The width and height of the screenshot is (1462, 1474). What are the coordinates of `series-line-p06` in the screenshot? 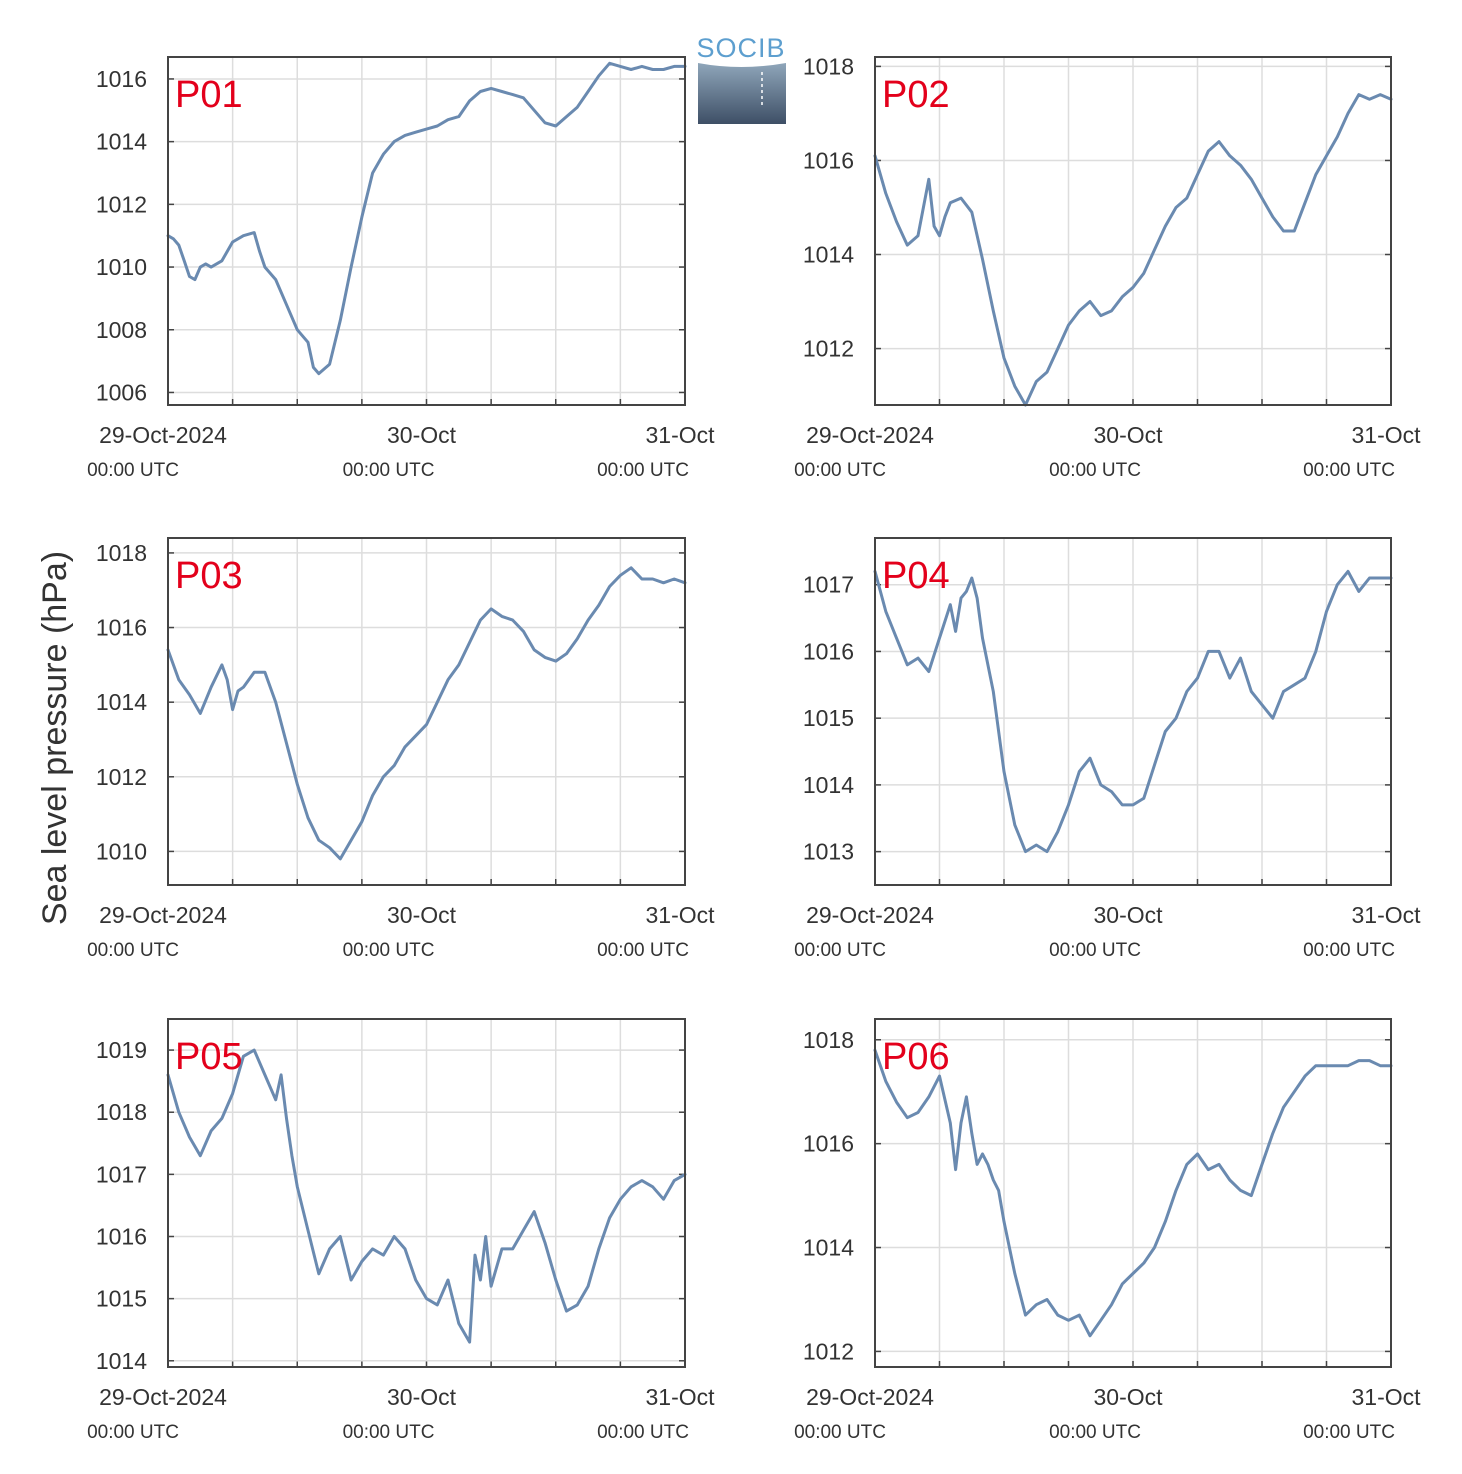 It's located at (1133, 1193).